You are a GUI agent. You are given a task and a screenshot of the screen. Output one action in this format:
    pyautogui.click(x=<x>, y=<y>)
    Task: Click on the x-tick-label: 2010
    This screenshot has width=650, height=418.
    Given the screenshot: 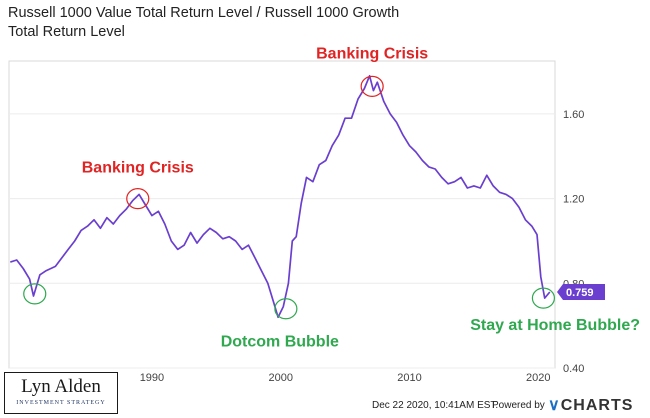 What is the action you would take?
    pyautogui.click(x=409, y=378)
    